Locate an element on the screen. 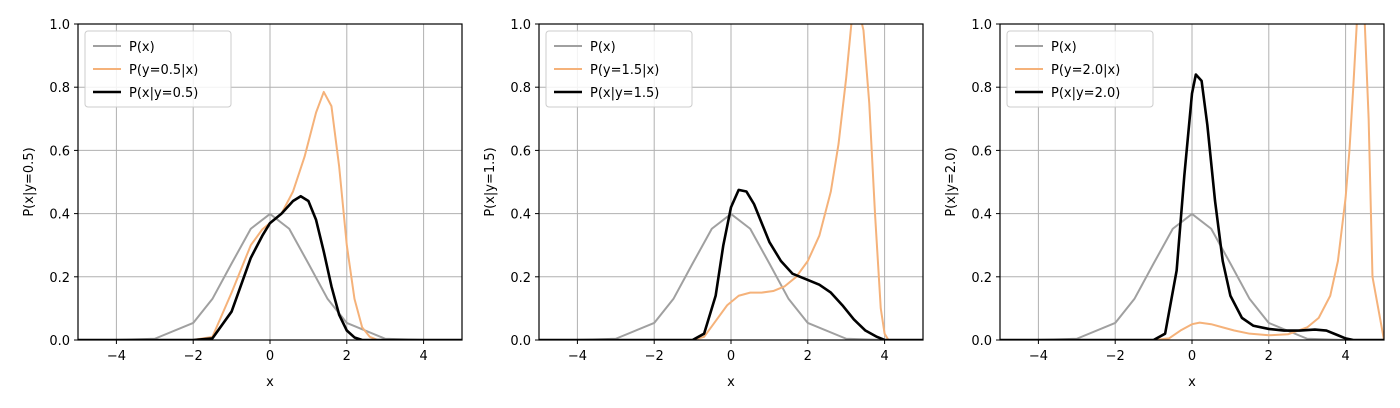 The width and height of the screenshot is (1400, 408). legend-label: P(y=0.5|x) is located at coordinates (163, 70).